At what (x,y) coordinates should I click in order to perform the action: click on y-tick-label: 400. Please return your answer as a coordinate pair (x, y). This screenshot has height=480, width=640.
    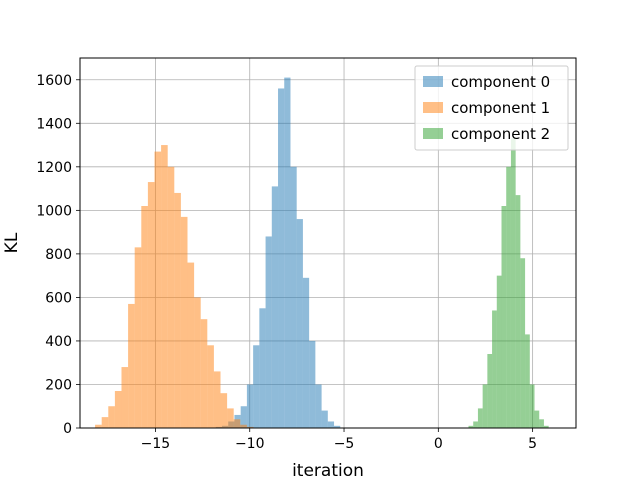
    Looking at the image, I should click on (58, 342).